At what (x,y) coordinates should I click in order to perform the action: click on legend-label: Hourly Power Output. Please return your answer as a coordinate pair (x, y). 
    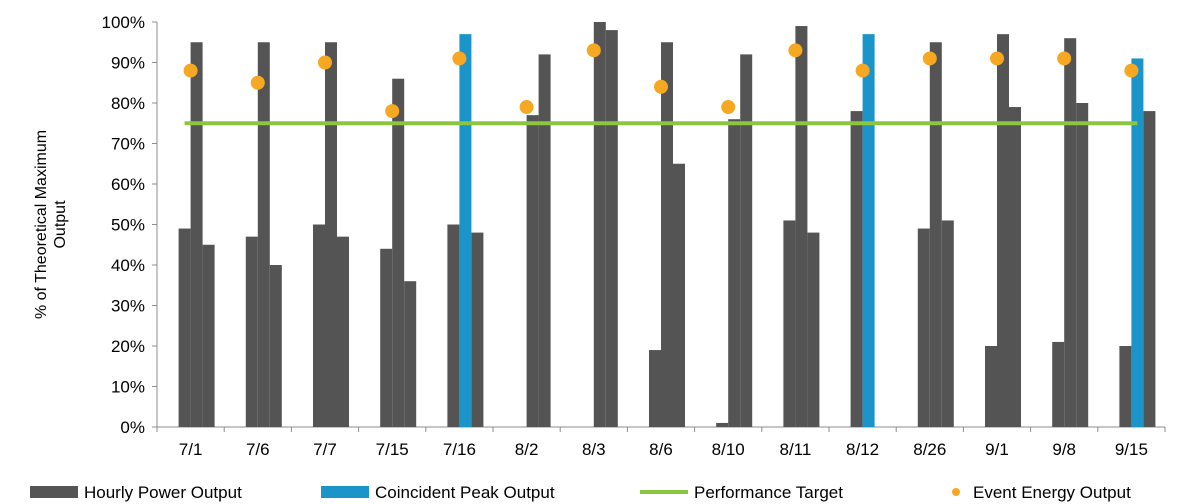
    Looking at the image, I should click on (163, 492).